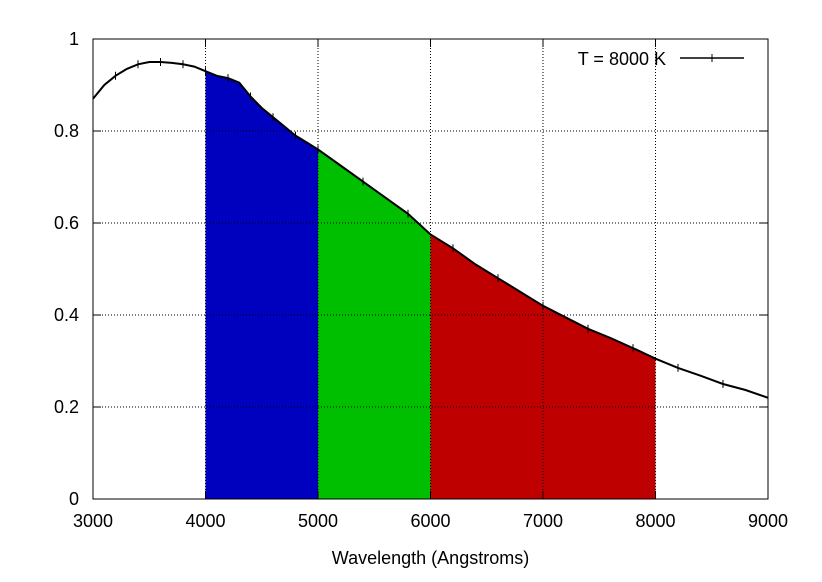 The width and height of the screenshot is (822, 582). Describe the element at coordinates (318, 521) in the screenshot. I see `x-tick-label: 5000` at that location.